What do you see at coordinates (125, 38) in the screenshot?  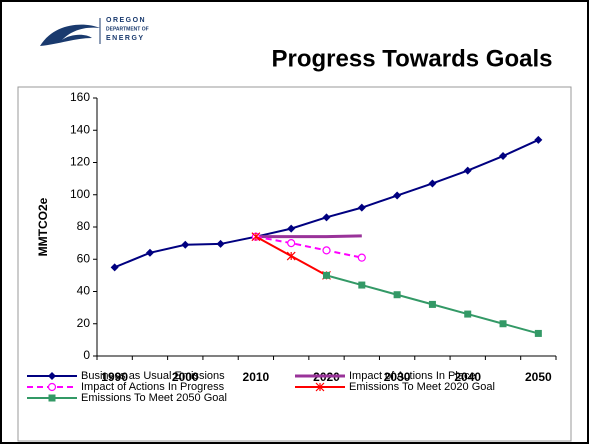 I see `logo-text: ENERGY` at bounding box center [125, 38].